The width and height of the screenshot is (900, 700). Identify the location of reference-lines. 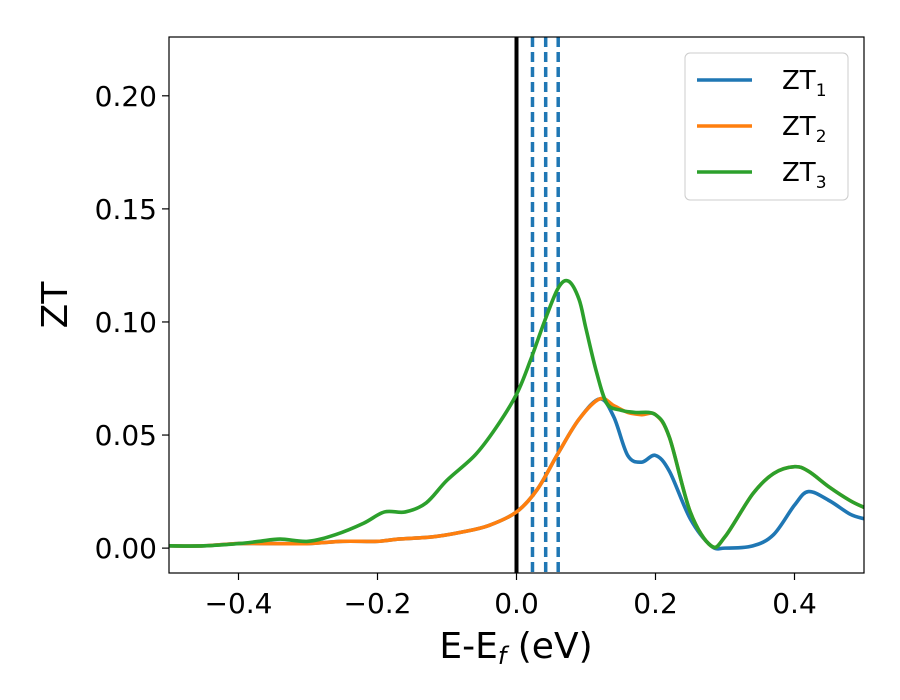
(537, 305).